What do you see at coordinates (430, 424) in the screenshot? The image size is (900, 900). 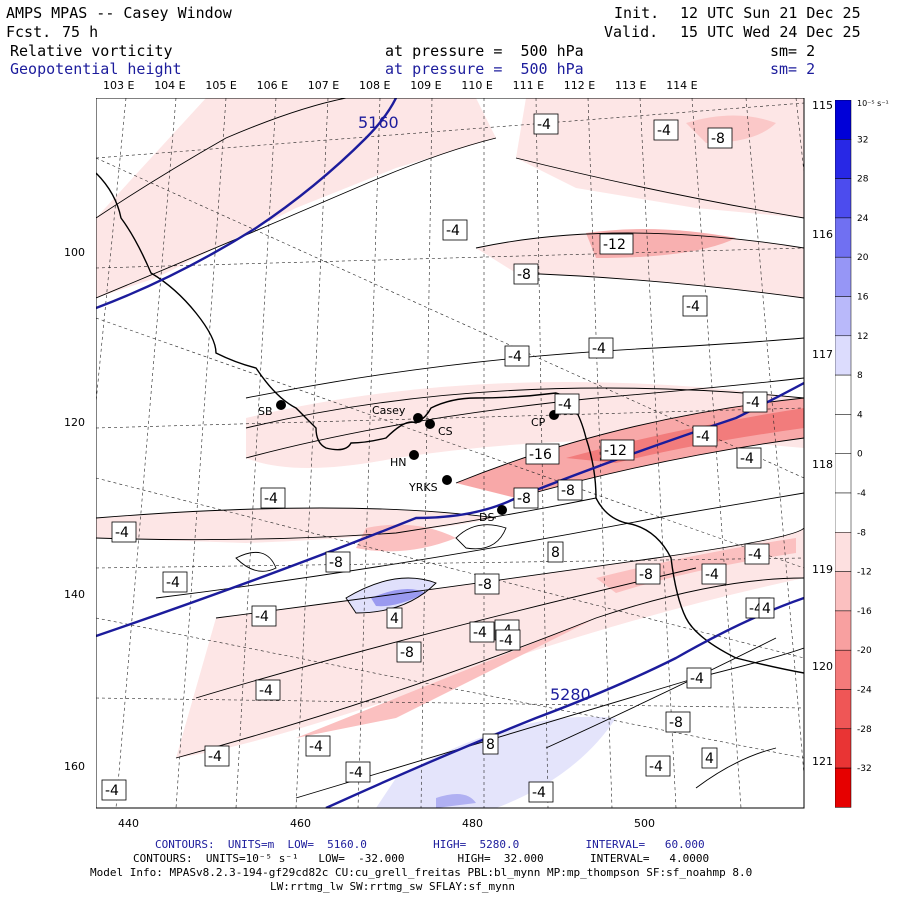 I see `station-dot-cs` at bounding box center [430, 424].